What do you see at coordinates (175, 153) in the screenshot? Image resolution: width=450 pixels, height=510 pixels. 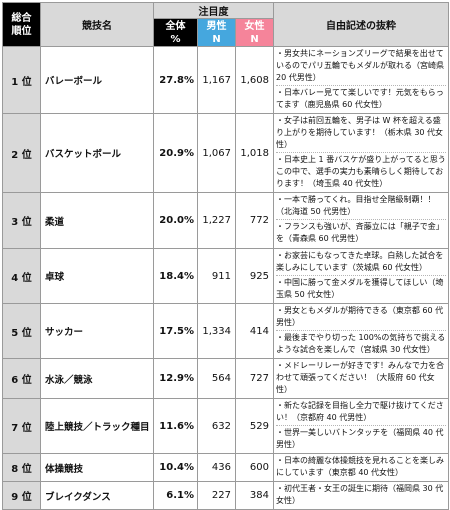 I see `total-percent: 20.9%` at bounding box center [175, 153].